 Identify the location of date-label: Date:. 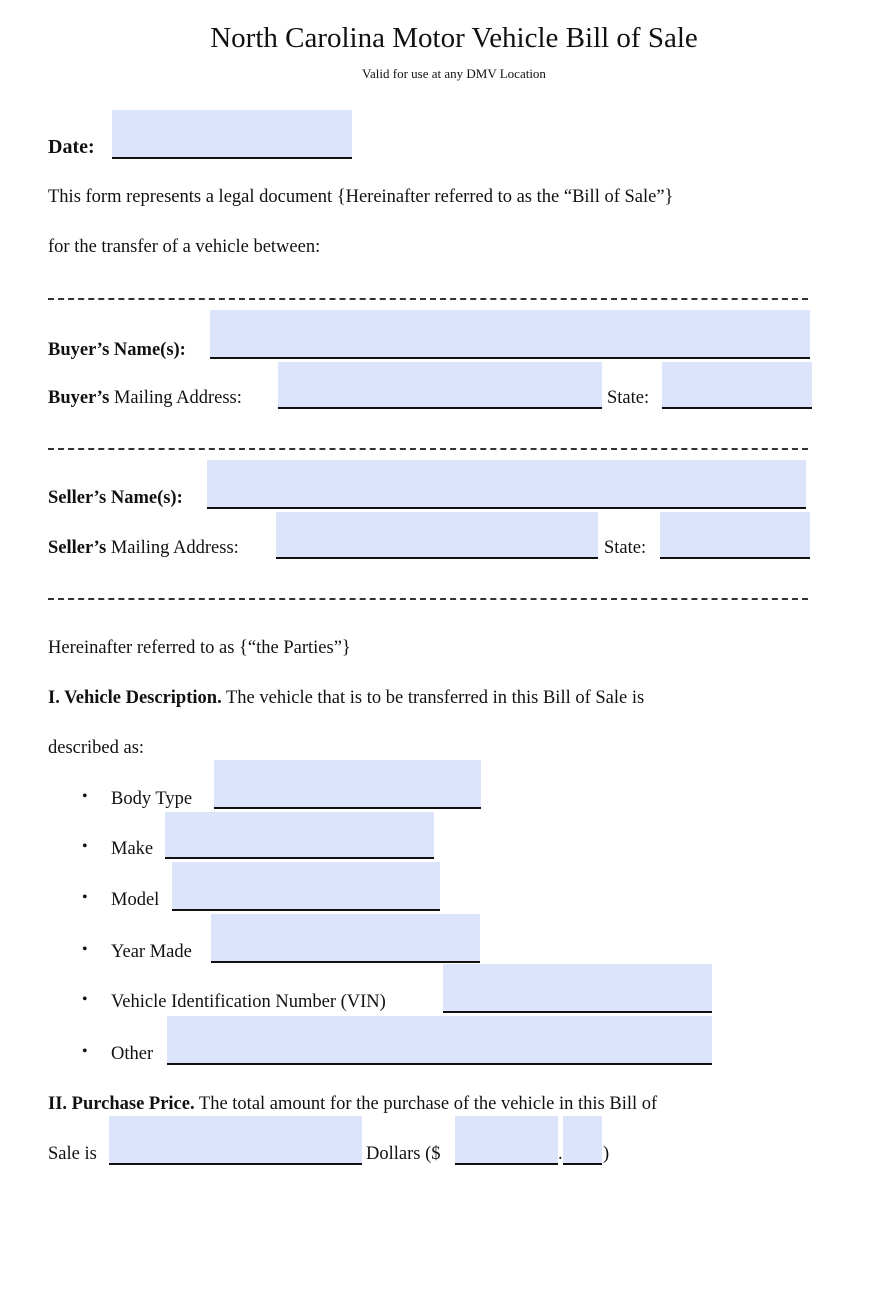
(71, 147).